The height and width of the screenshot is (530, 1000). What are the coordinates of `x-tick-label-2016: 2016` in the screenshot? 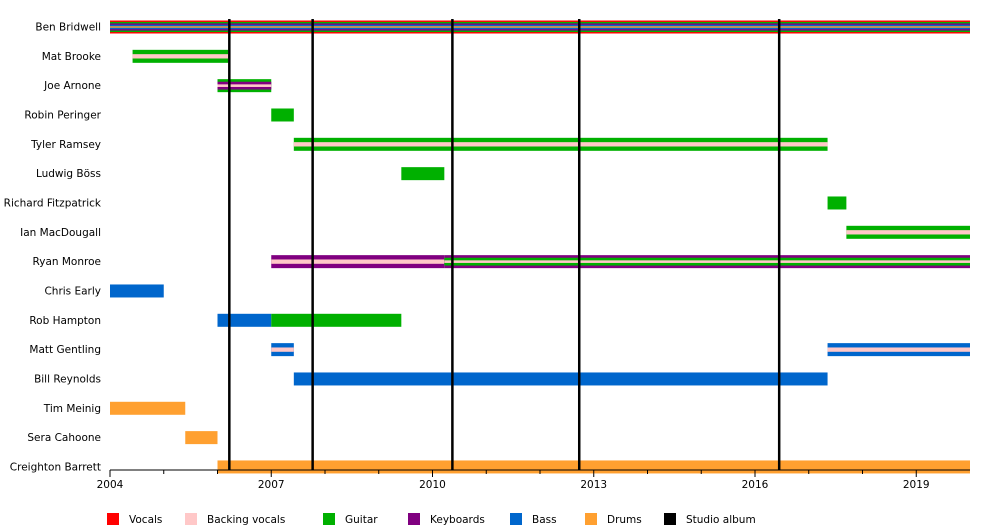 It's located at (755, 485).